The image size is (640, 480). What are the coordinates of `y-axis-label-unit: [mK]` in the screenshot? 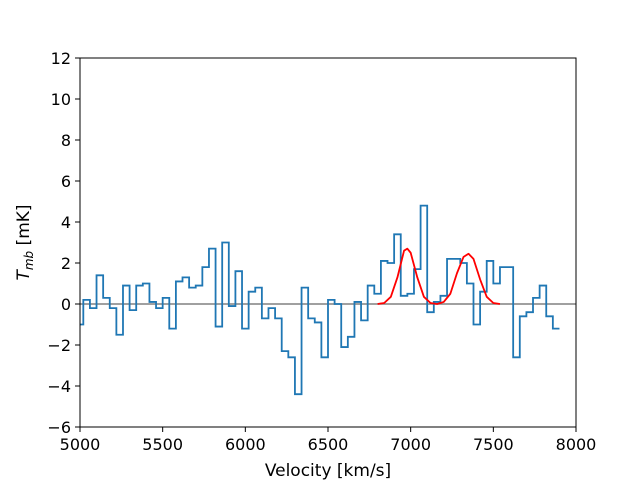 It's located at (24, 227).